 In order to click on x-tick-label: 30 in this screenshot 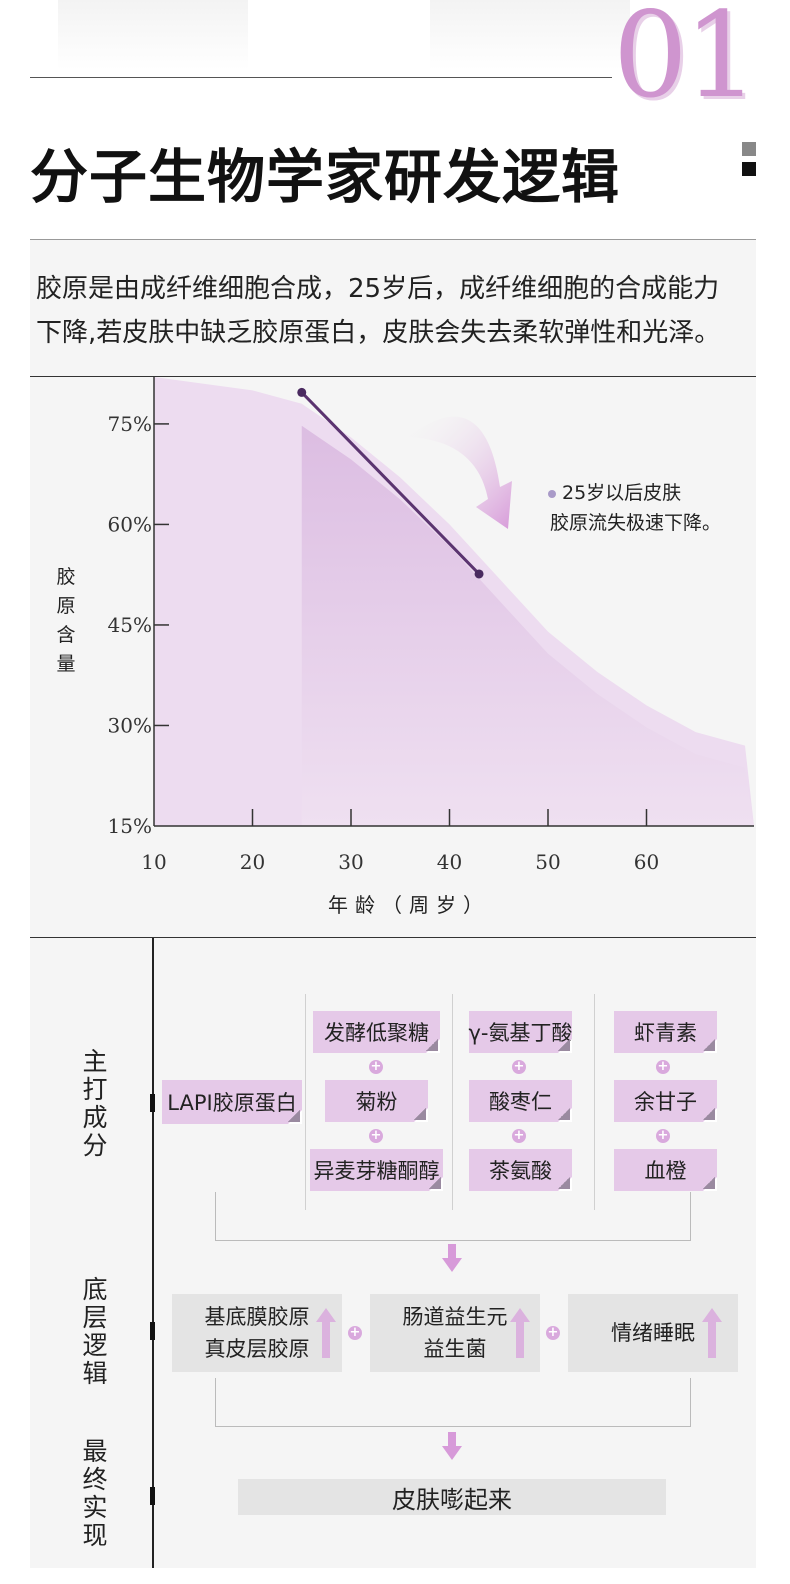, I will do `click(350, 862)`.